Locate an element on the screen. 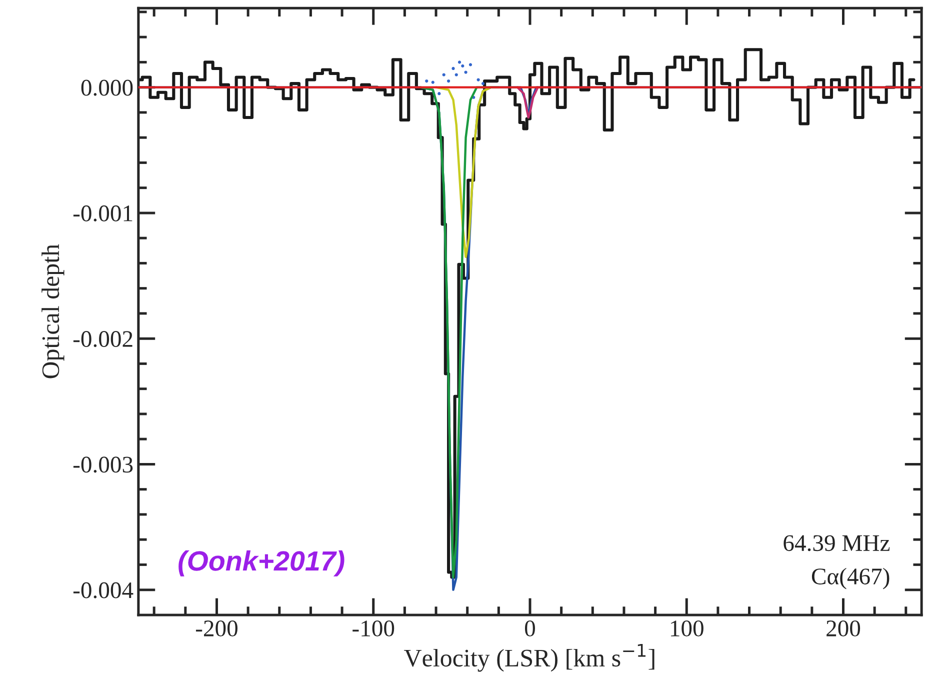 This screenshot has height=681, width=929. annotation: (Oonk+2017) is located at coordinates (261, 563).